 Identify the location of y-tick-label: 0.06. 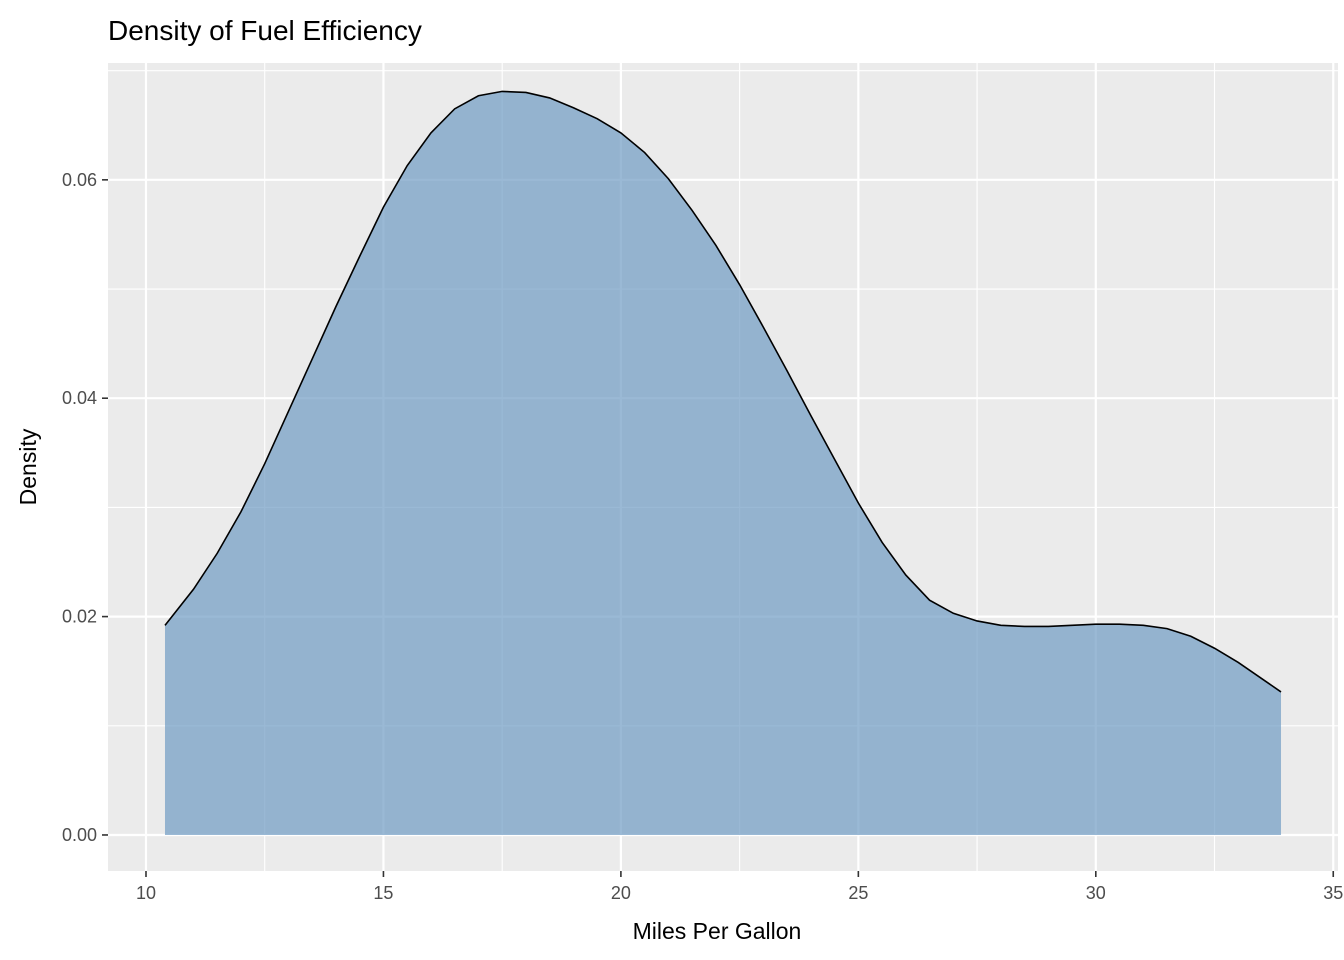
(79, 180).